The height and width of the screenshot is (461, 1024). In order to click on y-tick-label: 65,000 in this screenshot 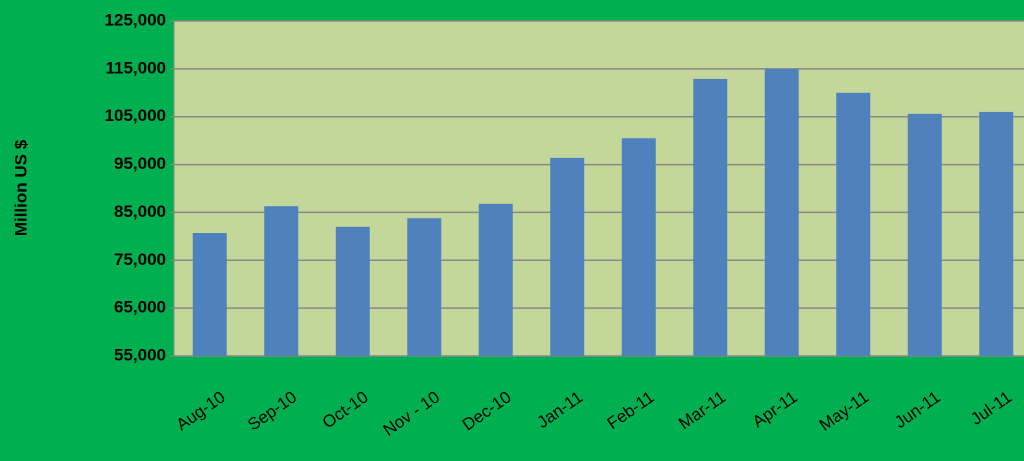, I will do `click(140, 307)`.